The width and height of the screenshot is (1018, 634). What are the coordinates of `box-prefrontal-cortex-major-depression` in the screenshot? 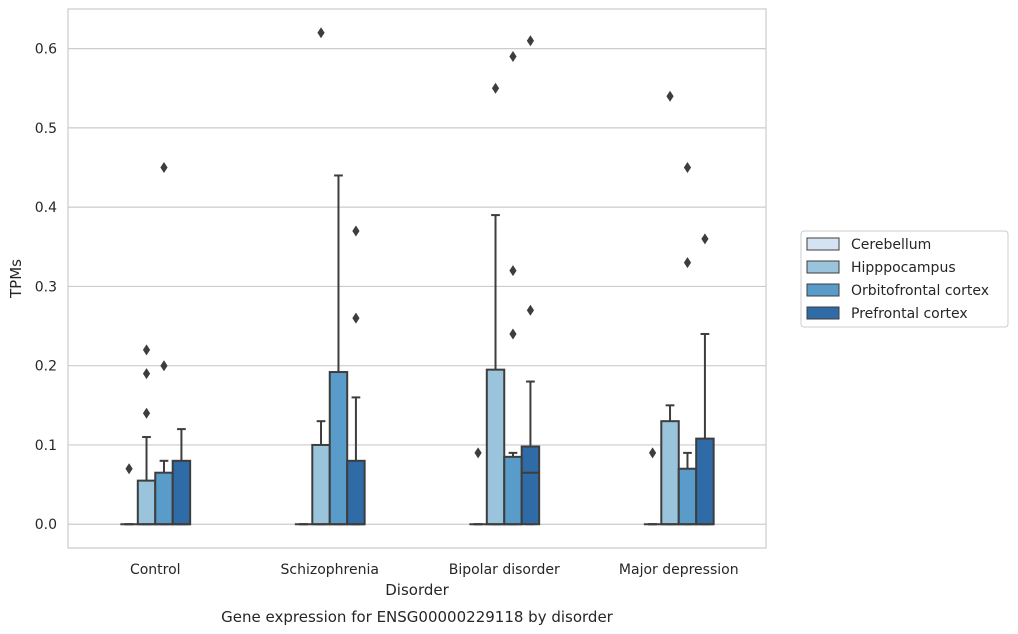 It's located at (705, 379).